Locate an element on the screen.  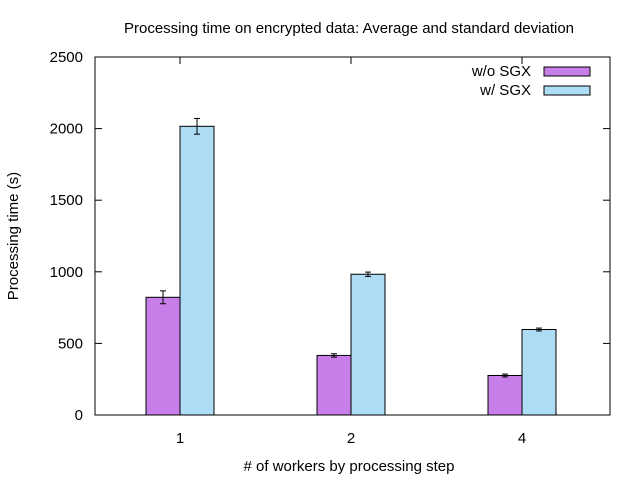
x-axis-label: # of workers by processing step is located at coordinates (349, 466).